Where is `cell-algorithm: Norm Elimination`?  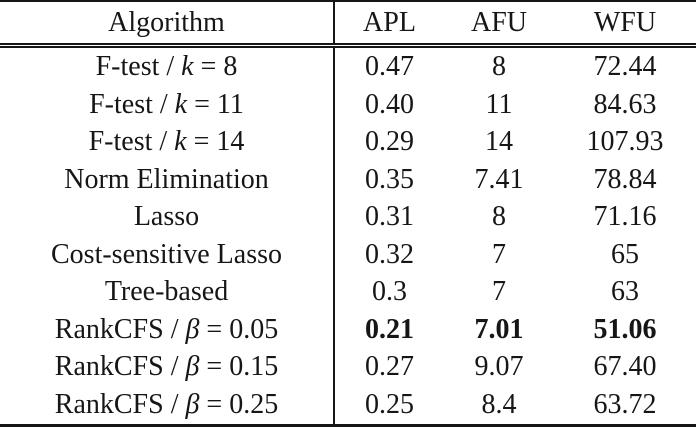
cell-algorithm: Norm Elimination is located at coordinates (167, 180).